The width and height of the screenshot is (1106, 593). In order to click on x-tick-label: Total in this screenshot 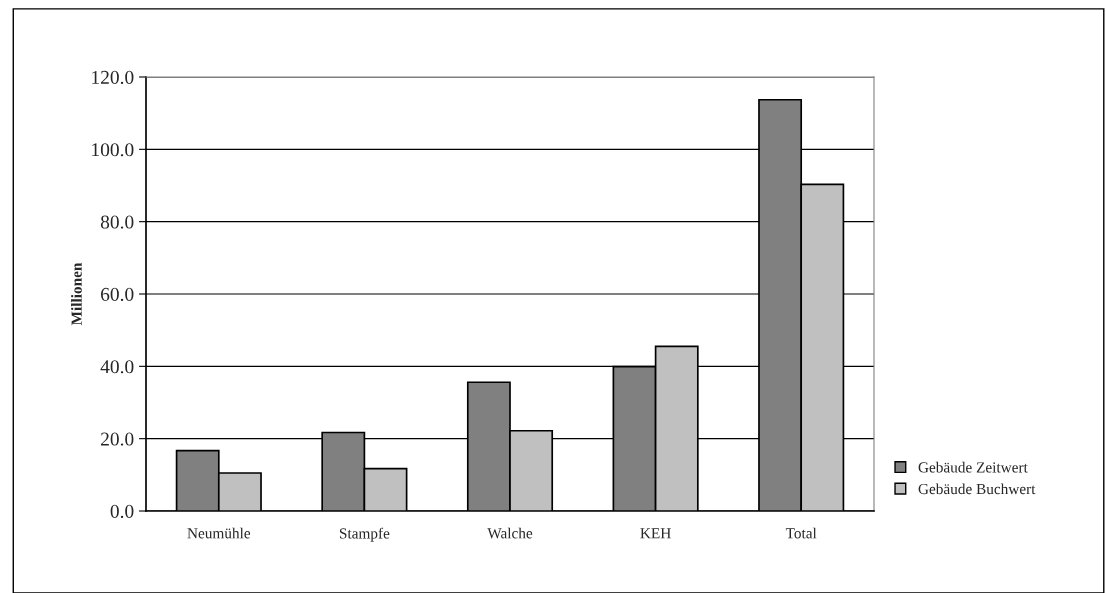, I will do `click(801, 533)`.